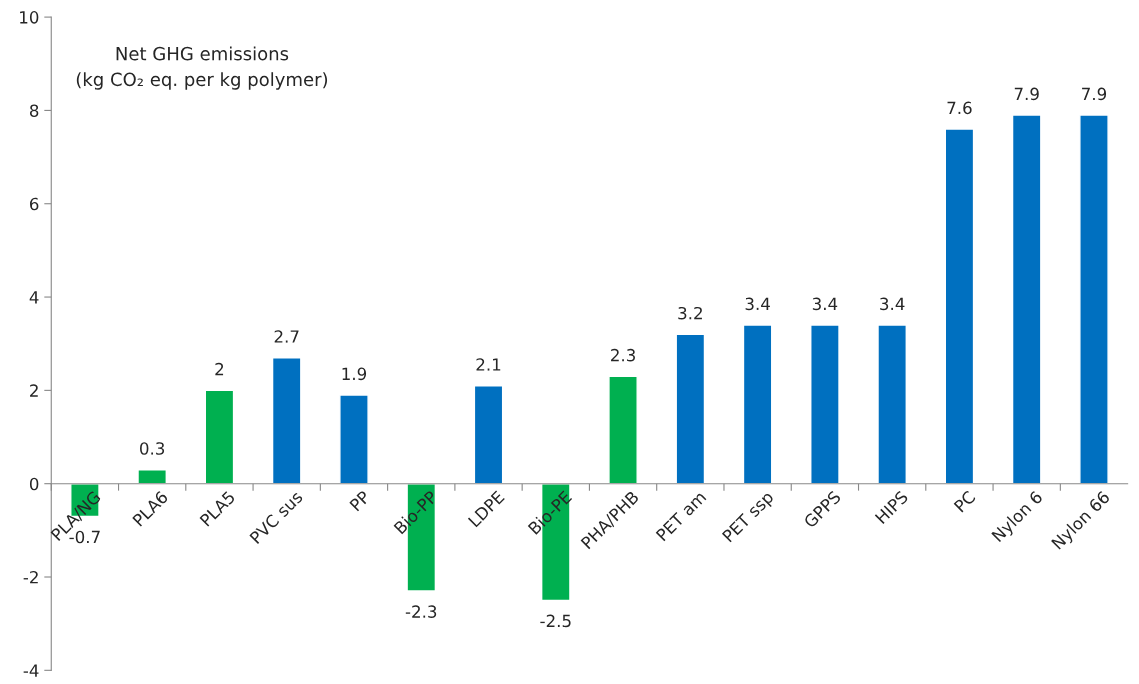  I want to click on data-label: -2.5, so click(555, 621).